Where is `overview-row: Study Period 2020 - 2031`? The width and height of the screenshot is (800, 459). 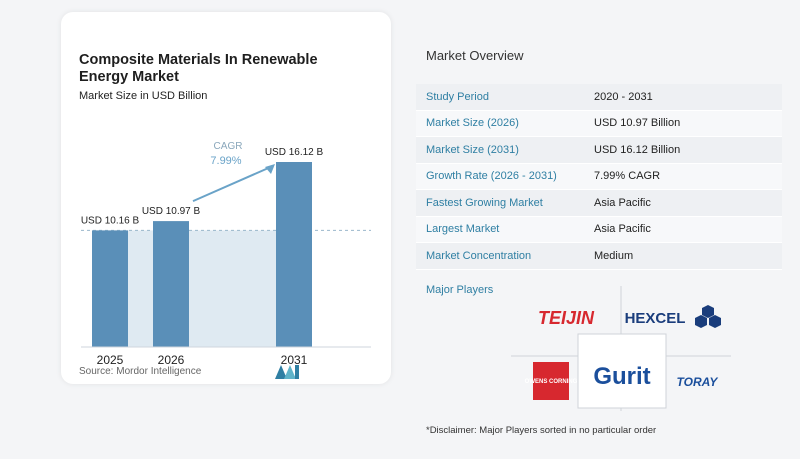
overview-row: Study Period 2020 - 2031 is located at coordinates (599, 97).